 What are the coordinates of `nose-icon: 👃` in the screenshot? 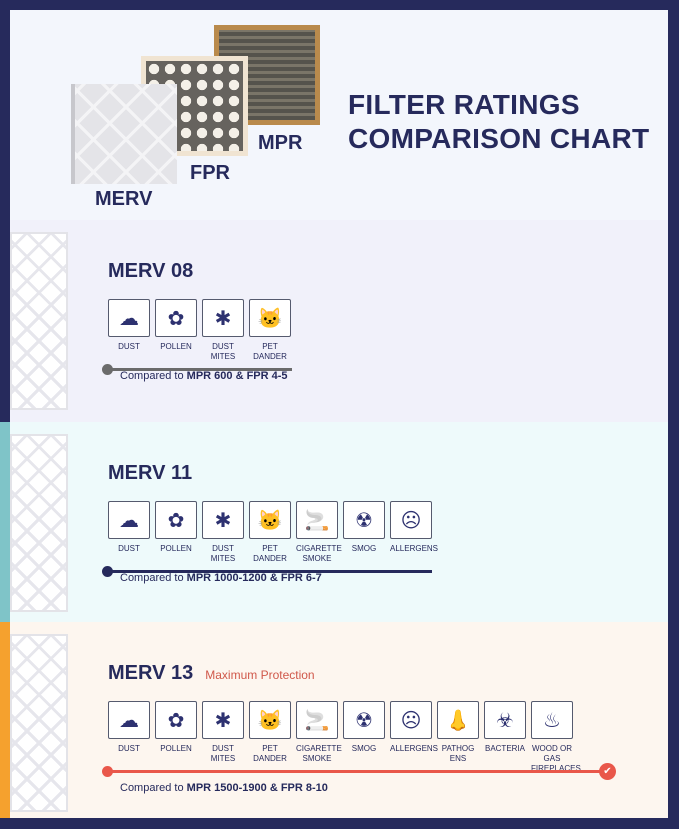 It's located at (458, 720).